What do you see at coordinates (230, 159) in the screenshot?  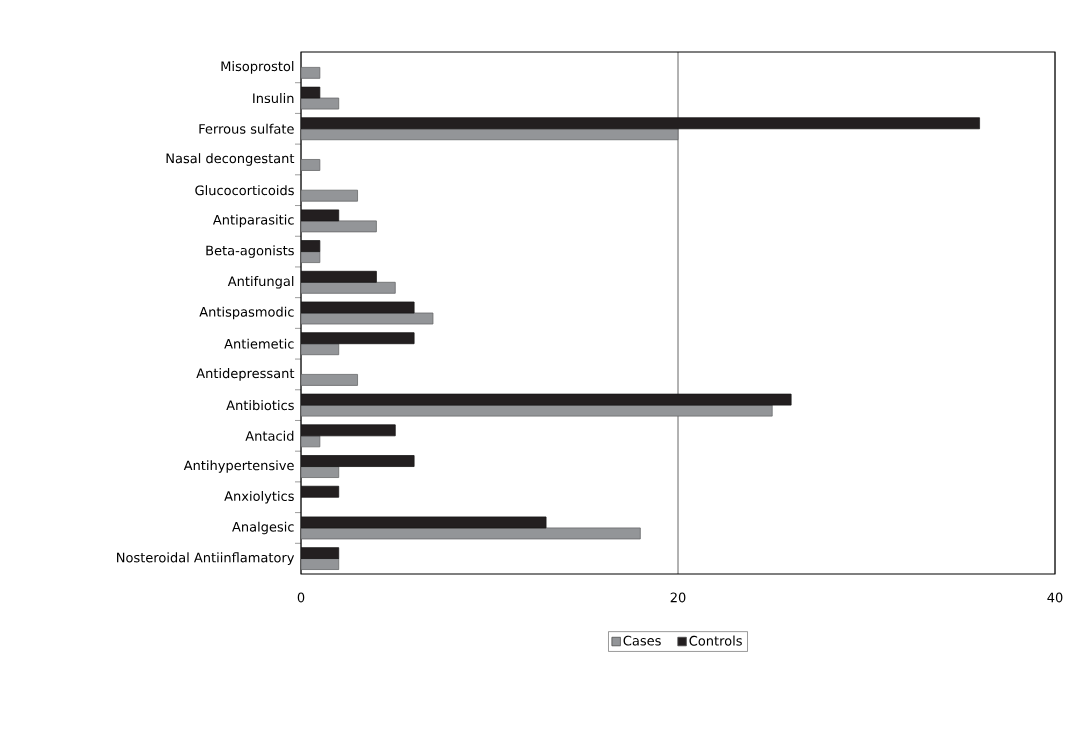 I see `y-tick-label: Nasal decongestant` at bounding box center [230, 159].